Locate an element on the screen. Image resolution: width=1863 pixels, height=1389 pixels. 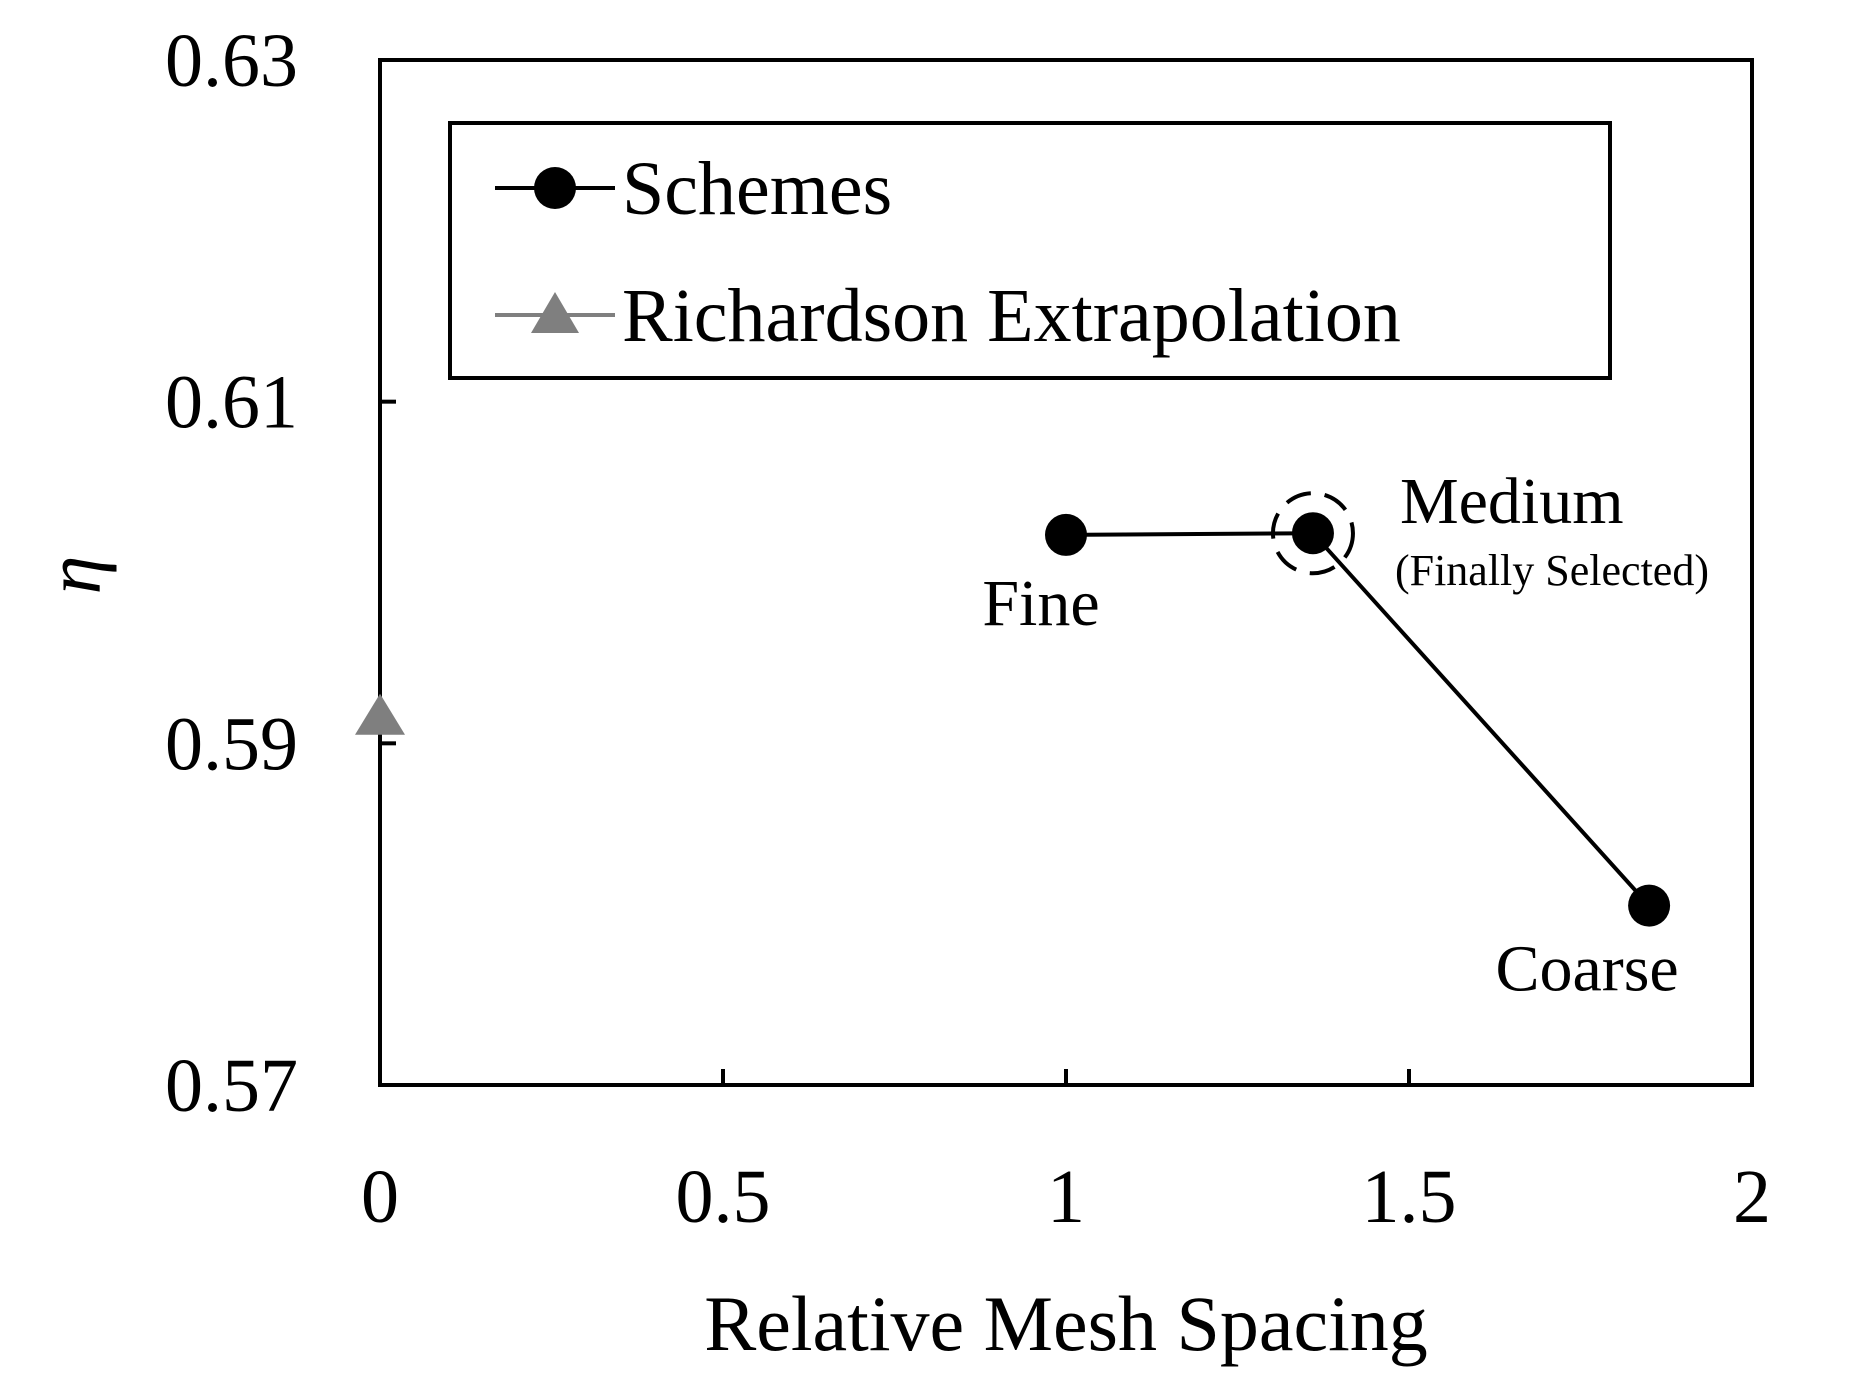
point-sublabel-medium: (Finally Selected) is located at coordinates (1552, 570).